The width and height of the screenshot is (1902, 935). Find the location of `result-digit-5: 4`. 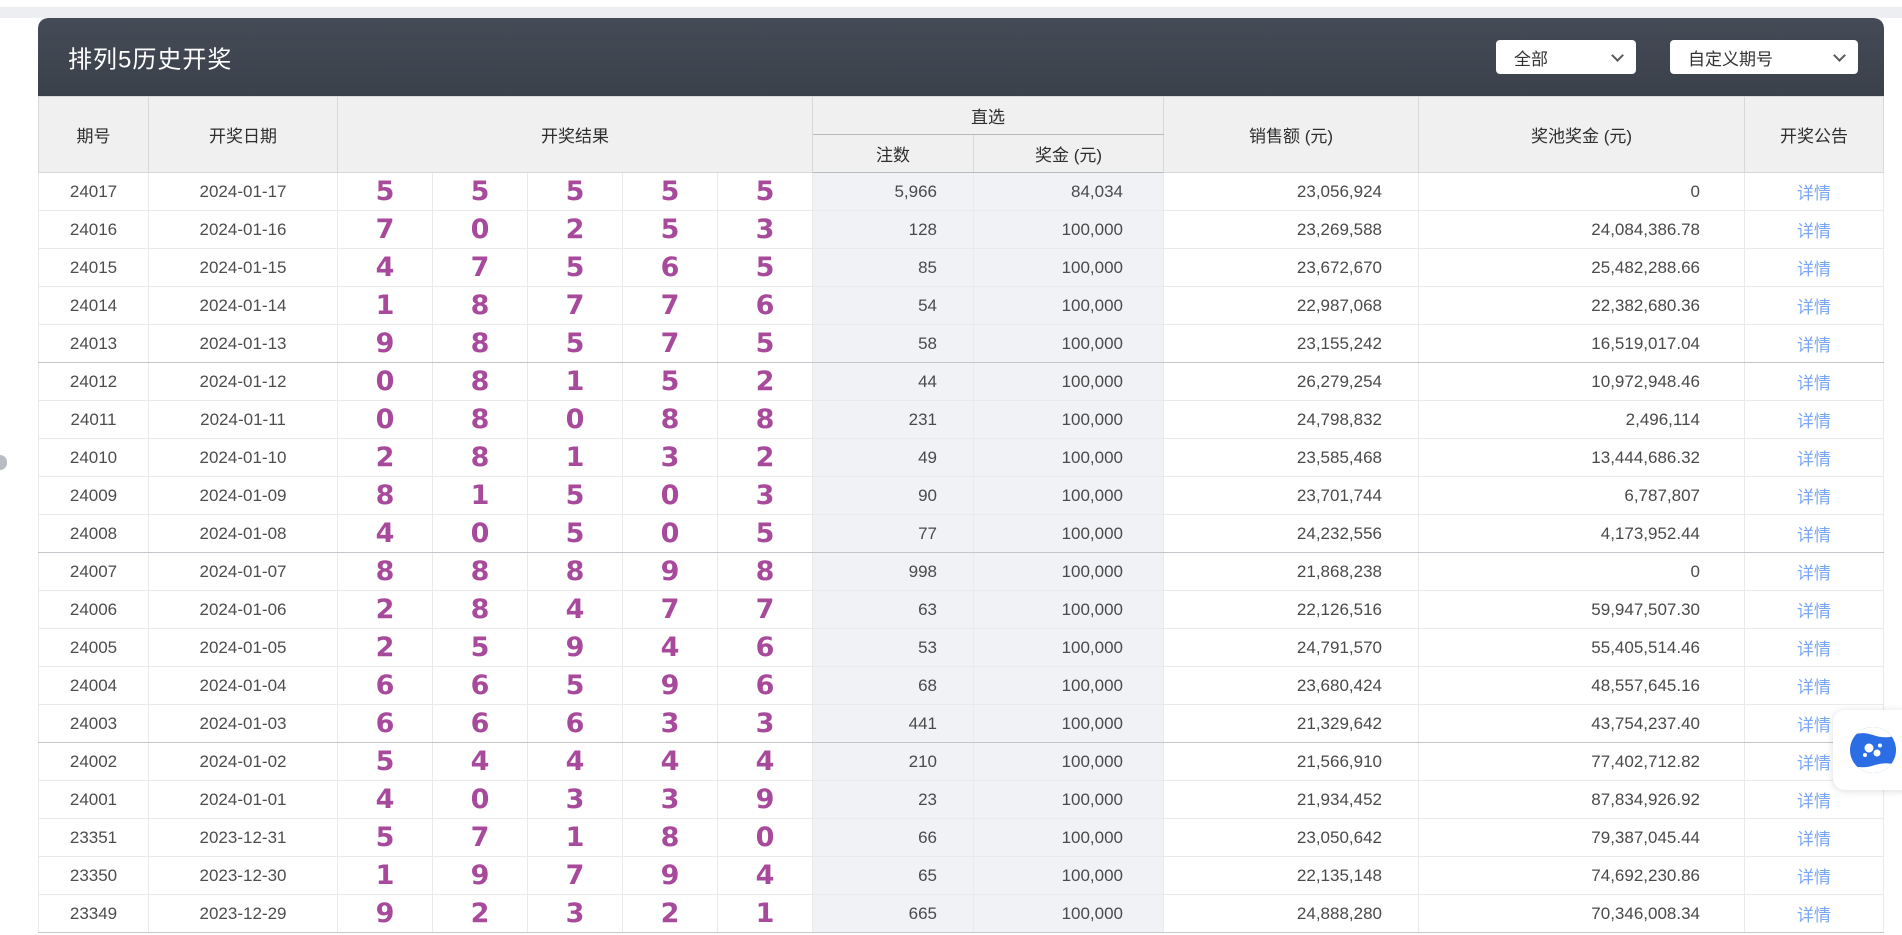

result-digit-5: 4 is located at coordinates (765, 761).